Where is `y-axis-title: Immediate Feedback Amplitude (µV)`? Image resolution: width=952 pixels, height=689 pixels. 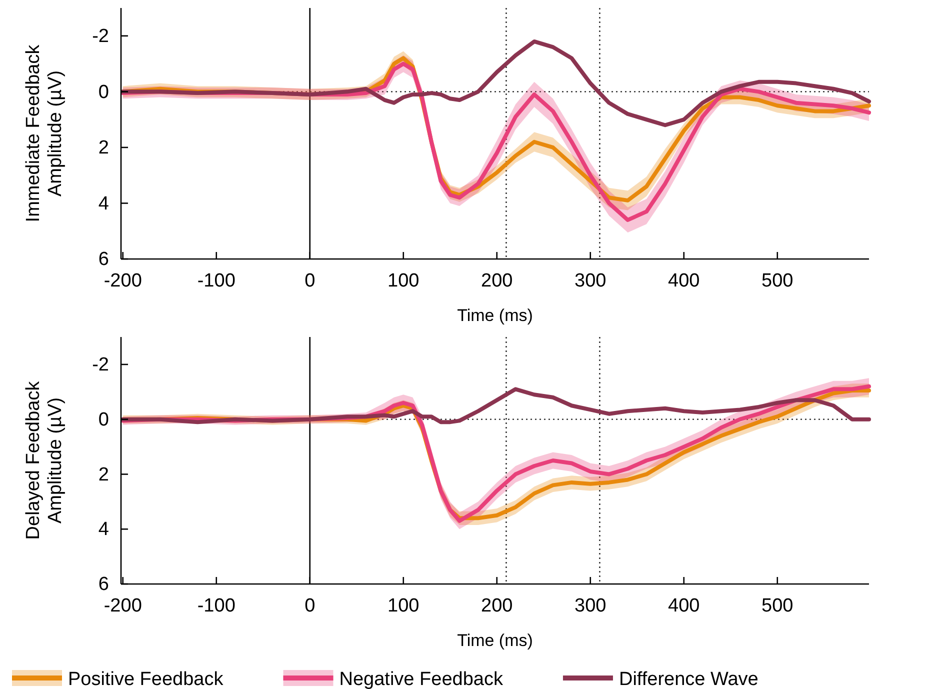
y-axis-title: Immediate Feedback Amplitude (µV) is located at coordinates (44, 133).